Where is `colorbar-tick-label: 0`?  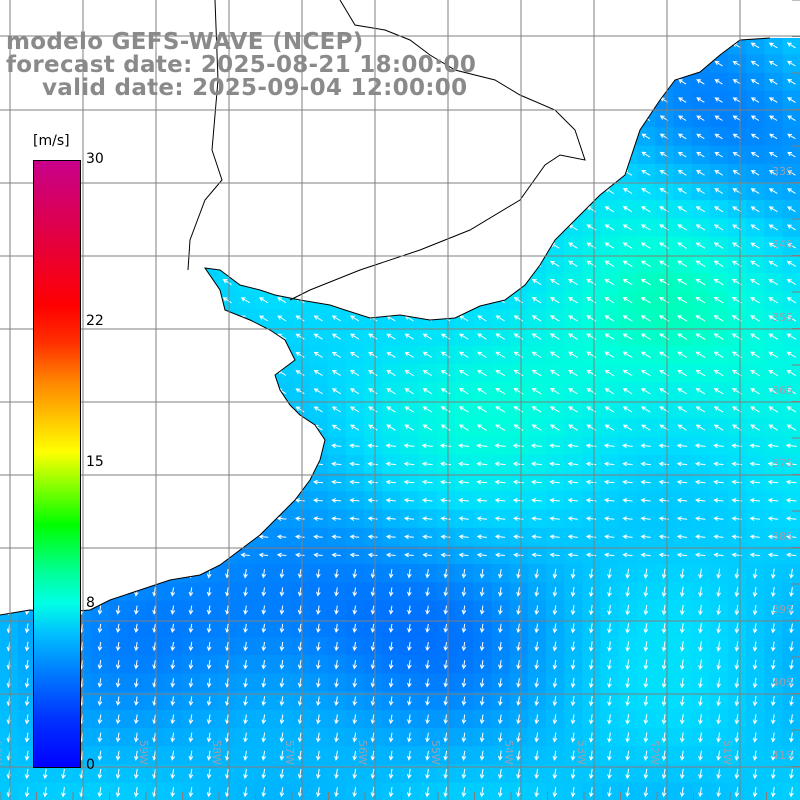
colorbar-tick-label: 0 is located at coordinates (90, 765).